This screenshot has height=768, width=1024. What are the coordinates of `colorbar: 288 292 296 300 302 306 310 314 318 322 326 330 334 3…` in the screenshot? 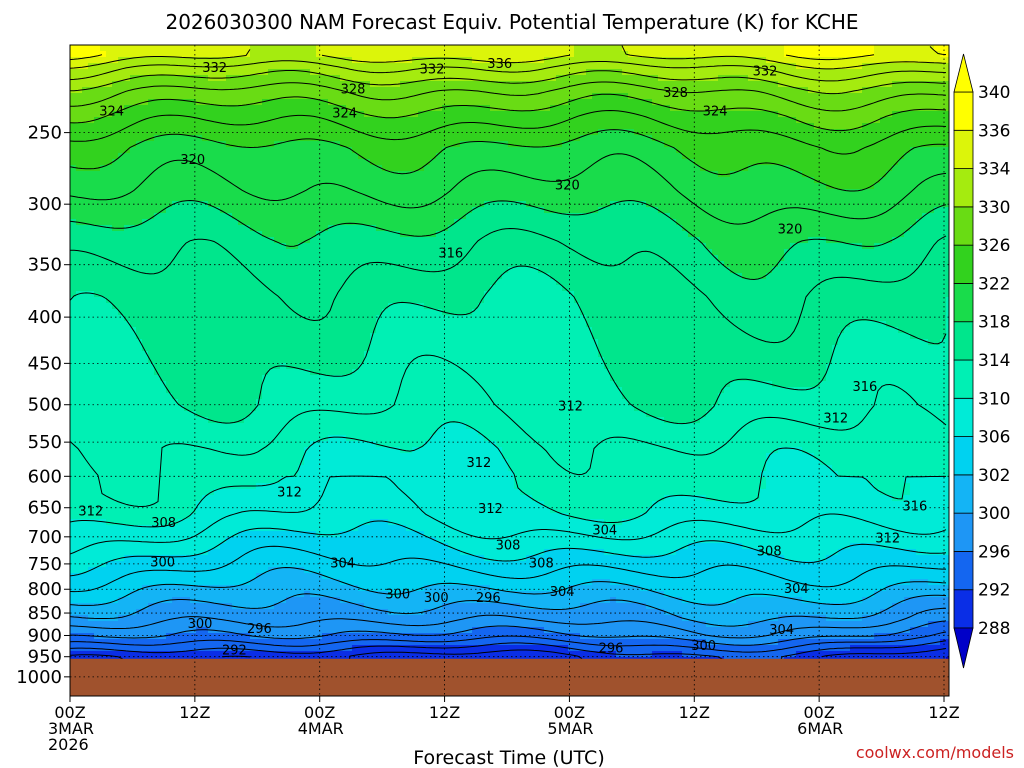 It's located at (981, 361).